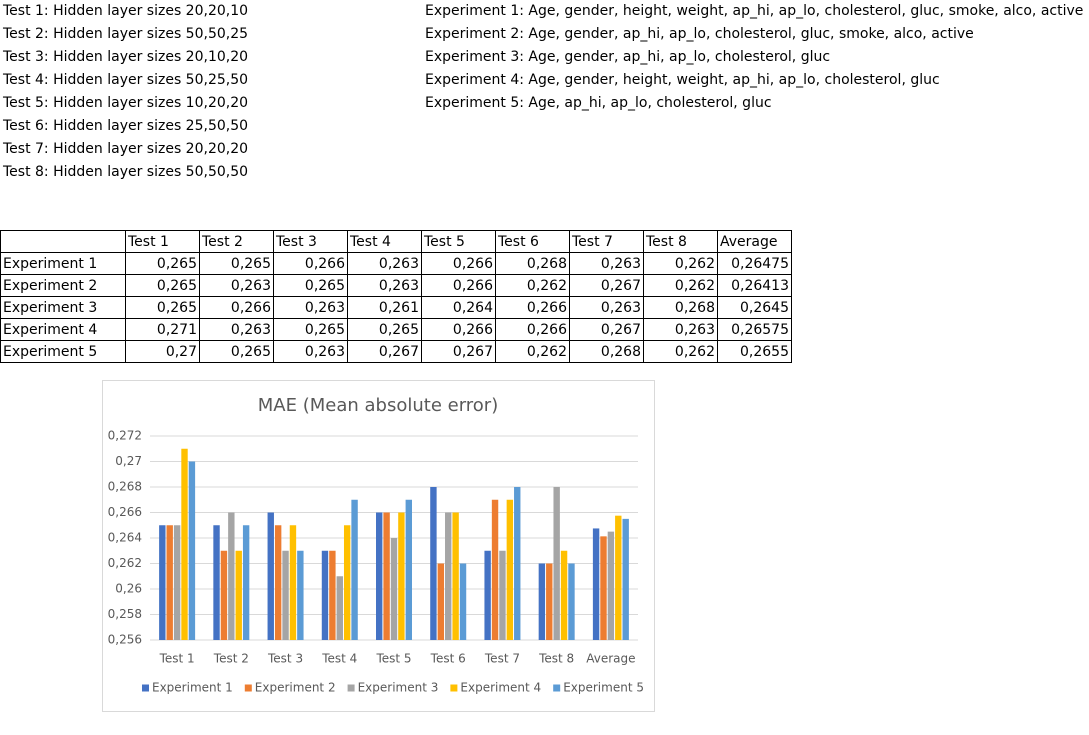 Image resolution: width=1089 pixels, height=735 pixels. What do you see at coordinates (754, 263) in the screenshot?
I see `value-cell: 0,26475` at bounding box center [754, 263].